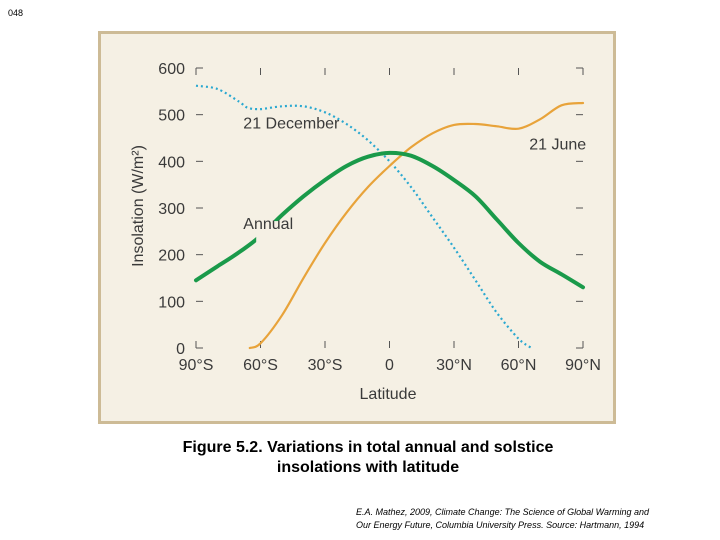 The height and width of the screenshot is (540, 720). What do you see at coordinates (414, 174) in the screenshot?
I see `annotations: 21 December 21 June Annual` at bounding box center [414, 174].